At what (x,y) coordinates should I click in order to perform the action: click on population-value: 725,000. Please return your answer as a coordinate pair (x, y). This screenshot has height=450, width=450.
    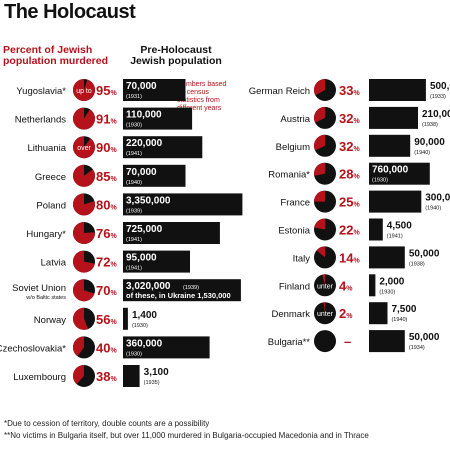
    Looking at the image, I should click on (144, 229).